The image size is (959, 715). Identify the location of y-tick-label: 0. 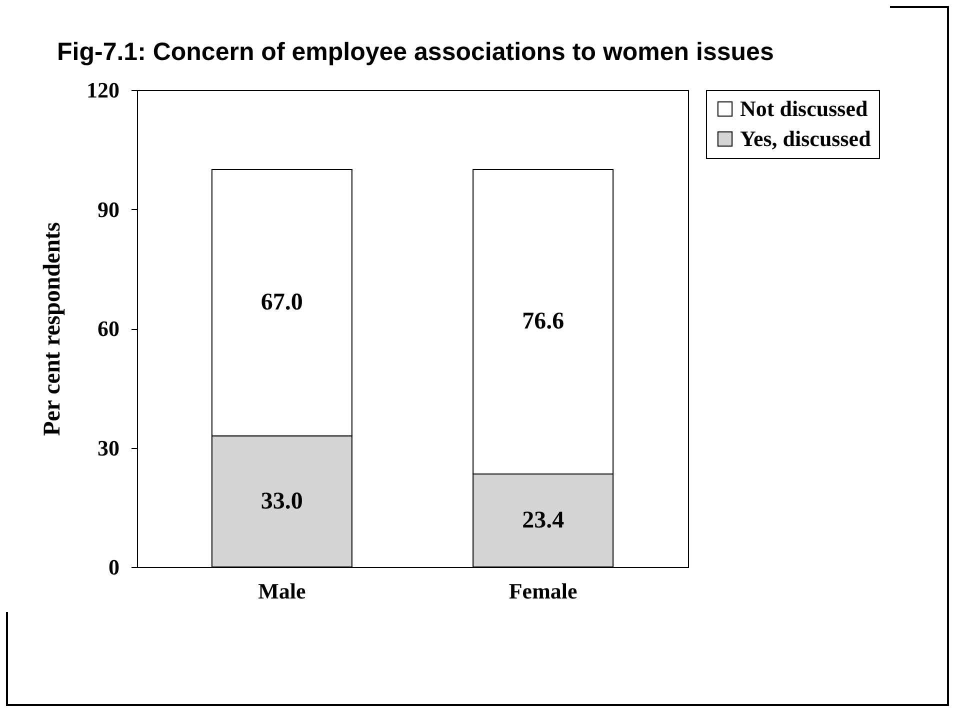
(114, 567).